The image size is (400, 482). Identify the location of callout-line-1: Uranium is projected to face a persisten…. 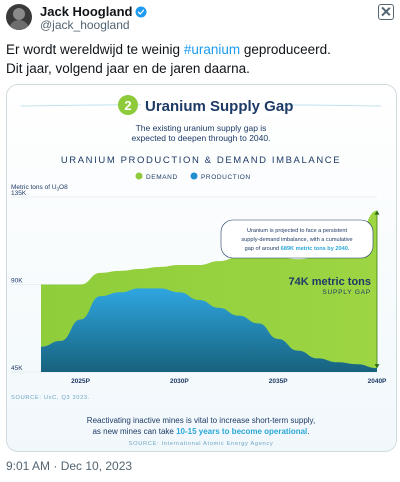
(297, 231).